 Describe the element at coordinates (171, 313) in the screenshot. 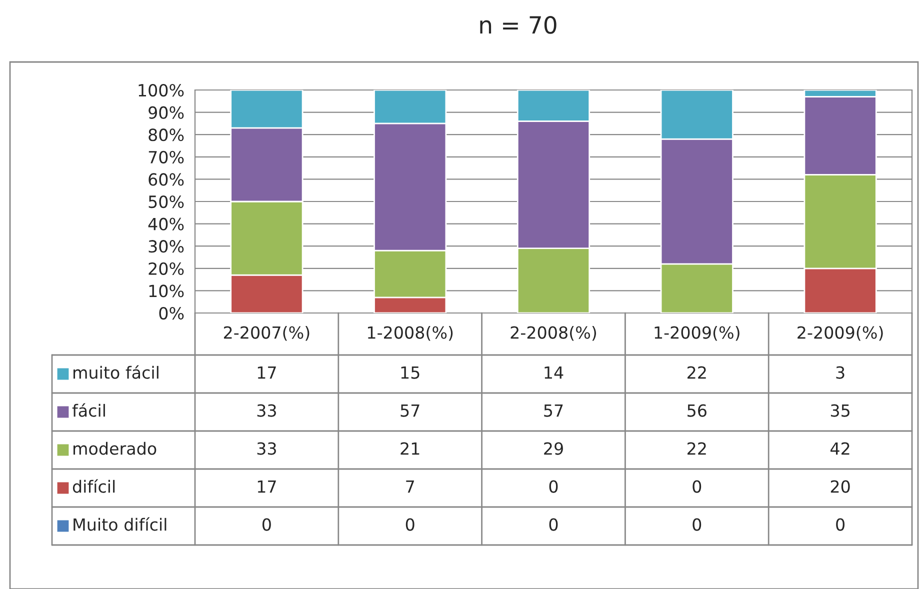

I see `y-tick-label: 0%` at that location.